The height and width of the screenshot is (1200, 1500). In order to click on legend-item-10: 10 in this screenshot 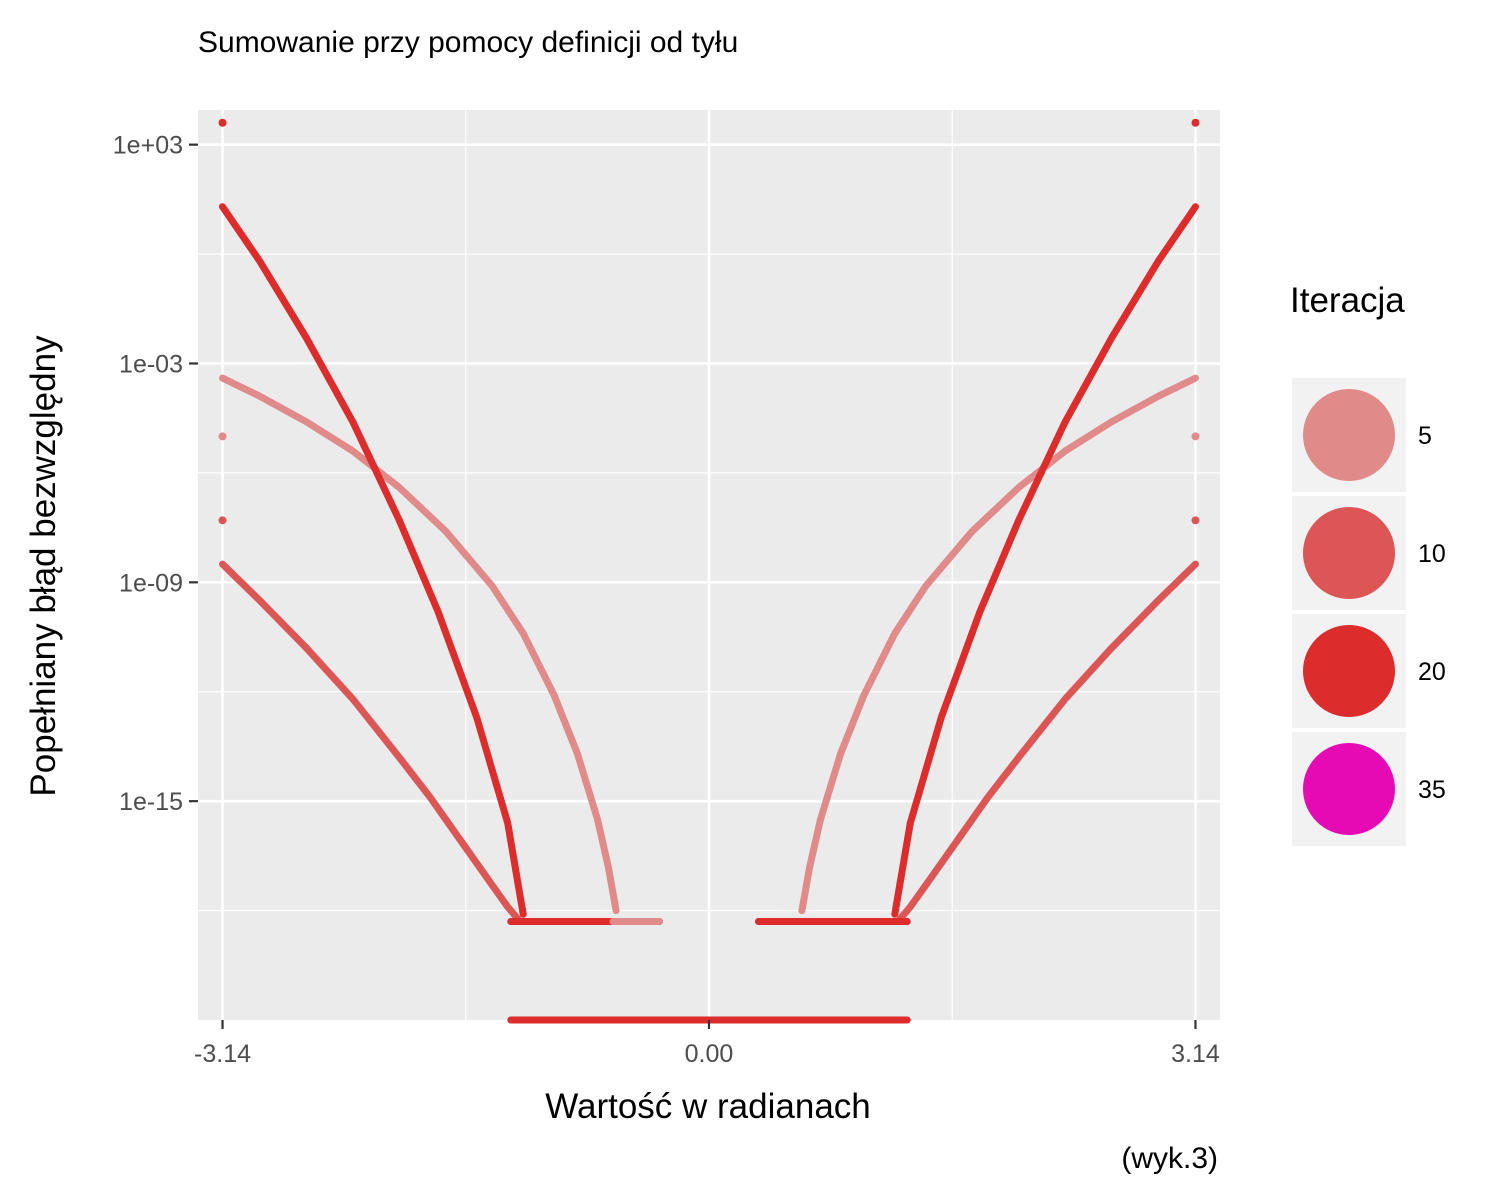, I will do `click(1369, 553)`.